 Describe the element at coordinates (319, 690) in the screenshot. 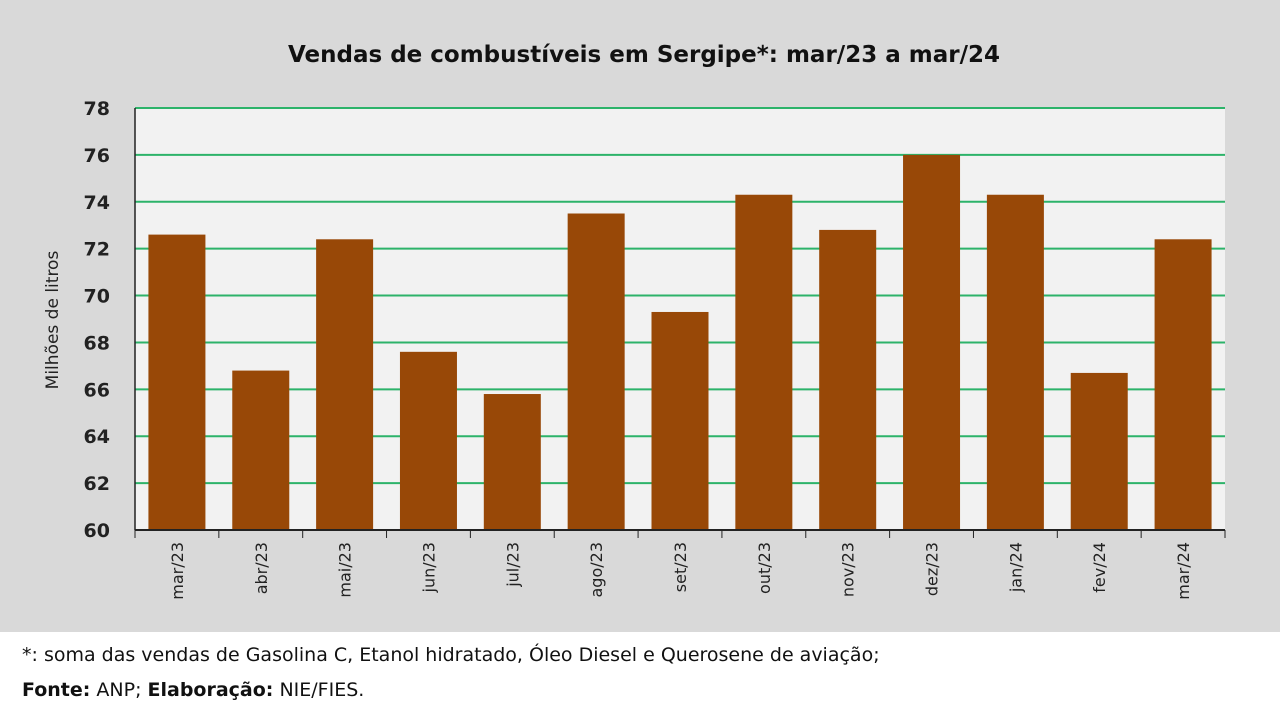

I see `elaboration-value: NIE/FIES.` at that location.